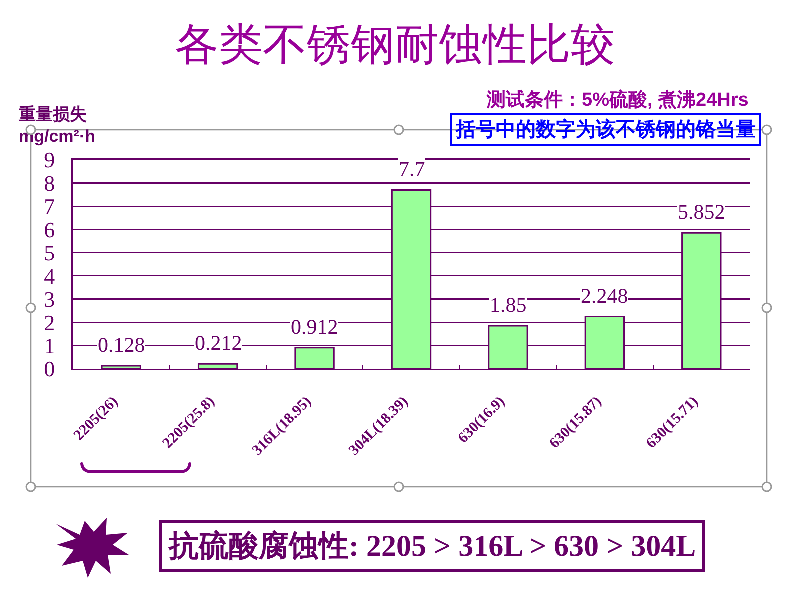 The image size is (788, 595). Describe the element at coordinates (50, 183) in the screenshot. I see `y-tick-label: 8` at that location.